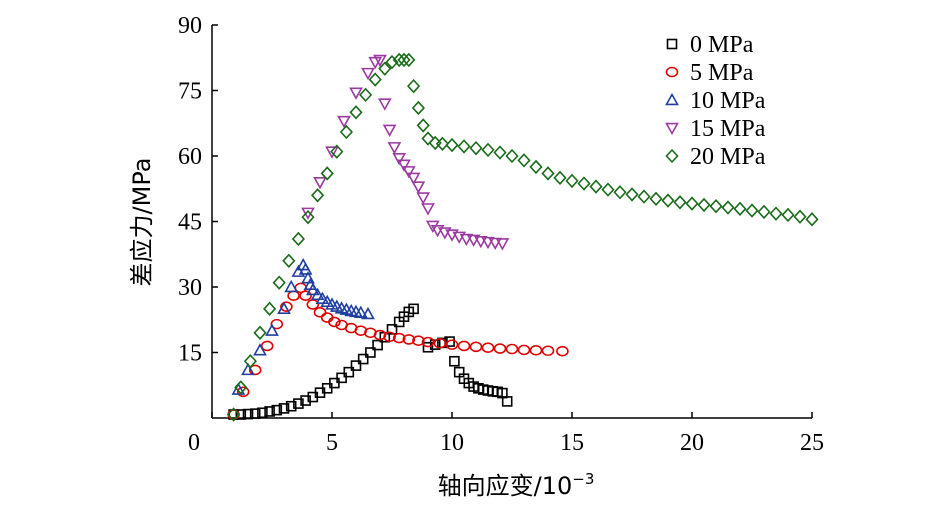  I want to click on x-axis-title-exponent: −3, so click(583, 479).